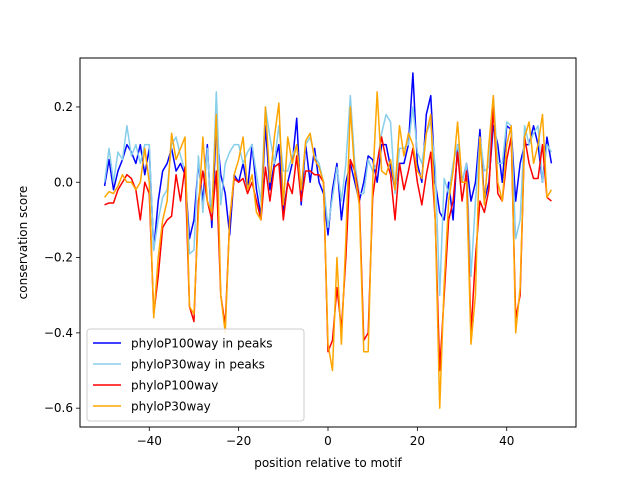  Describe the element at coordinates (58, 258) in the screenshot. I see `y-tick-label: −0.2` at that location.